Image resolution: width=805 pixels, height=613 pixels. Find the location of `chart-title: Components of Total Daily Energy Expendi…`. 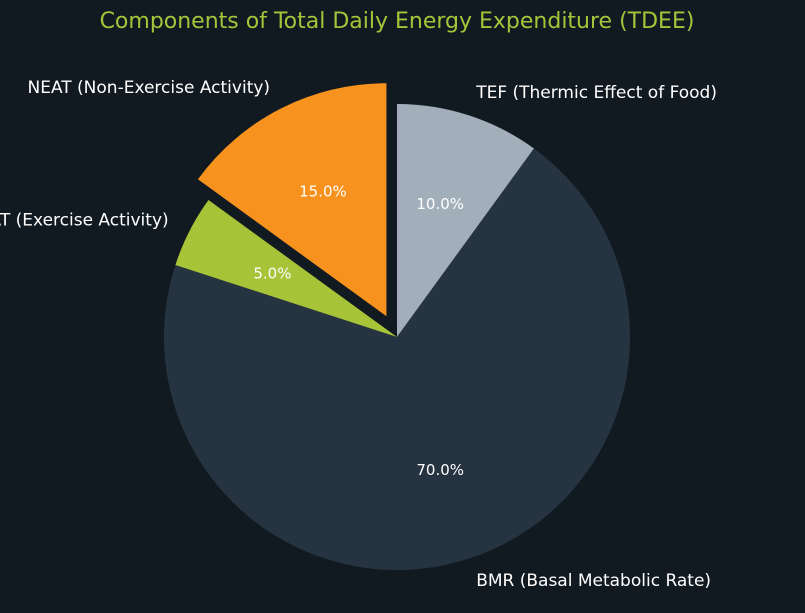

chart-title: Components of Total Daily Energy Expendi… is located at coordinates (397, 21).